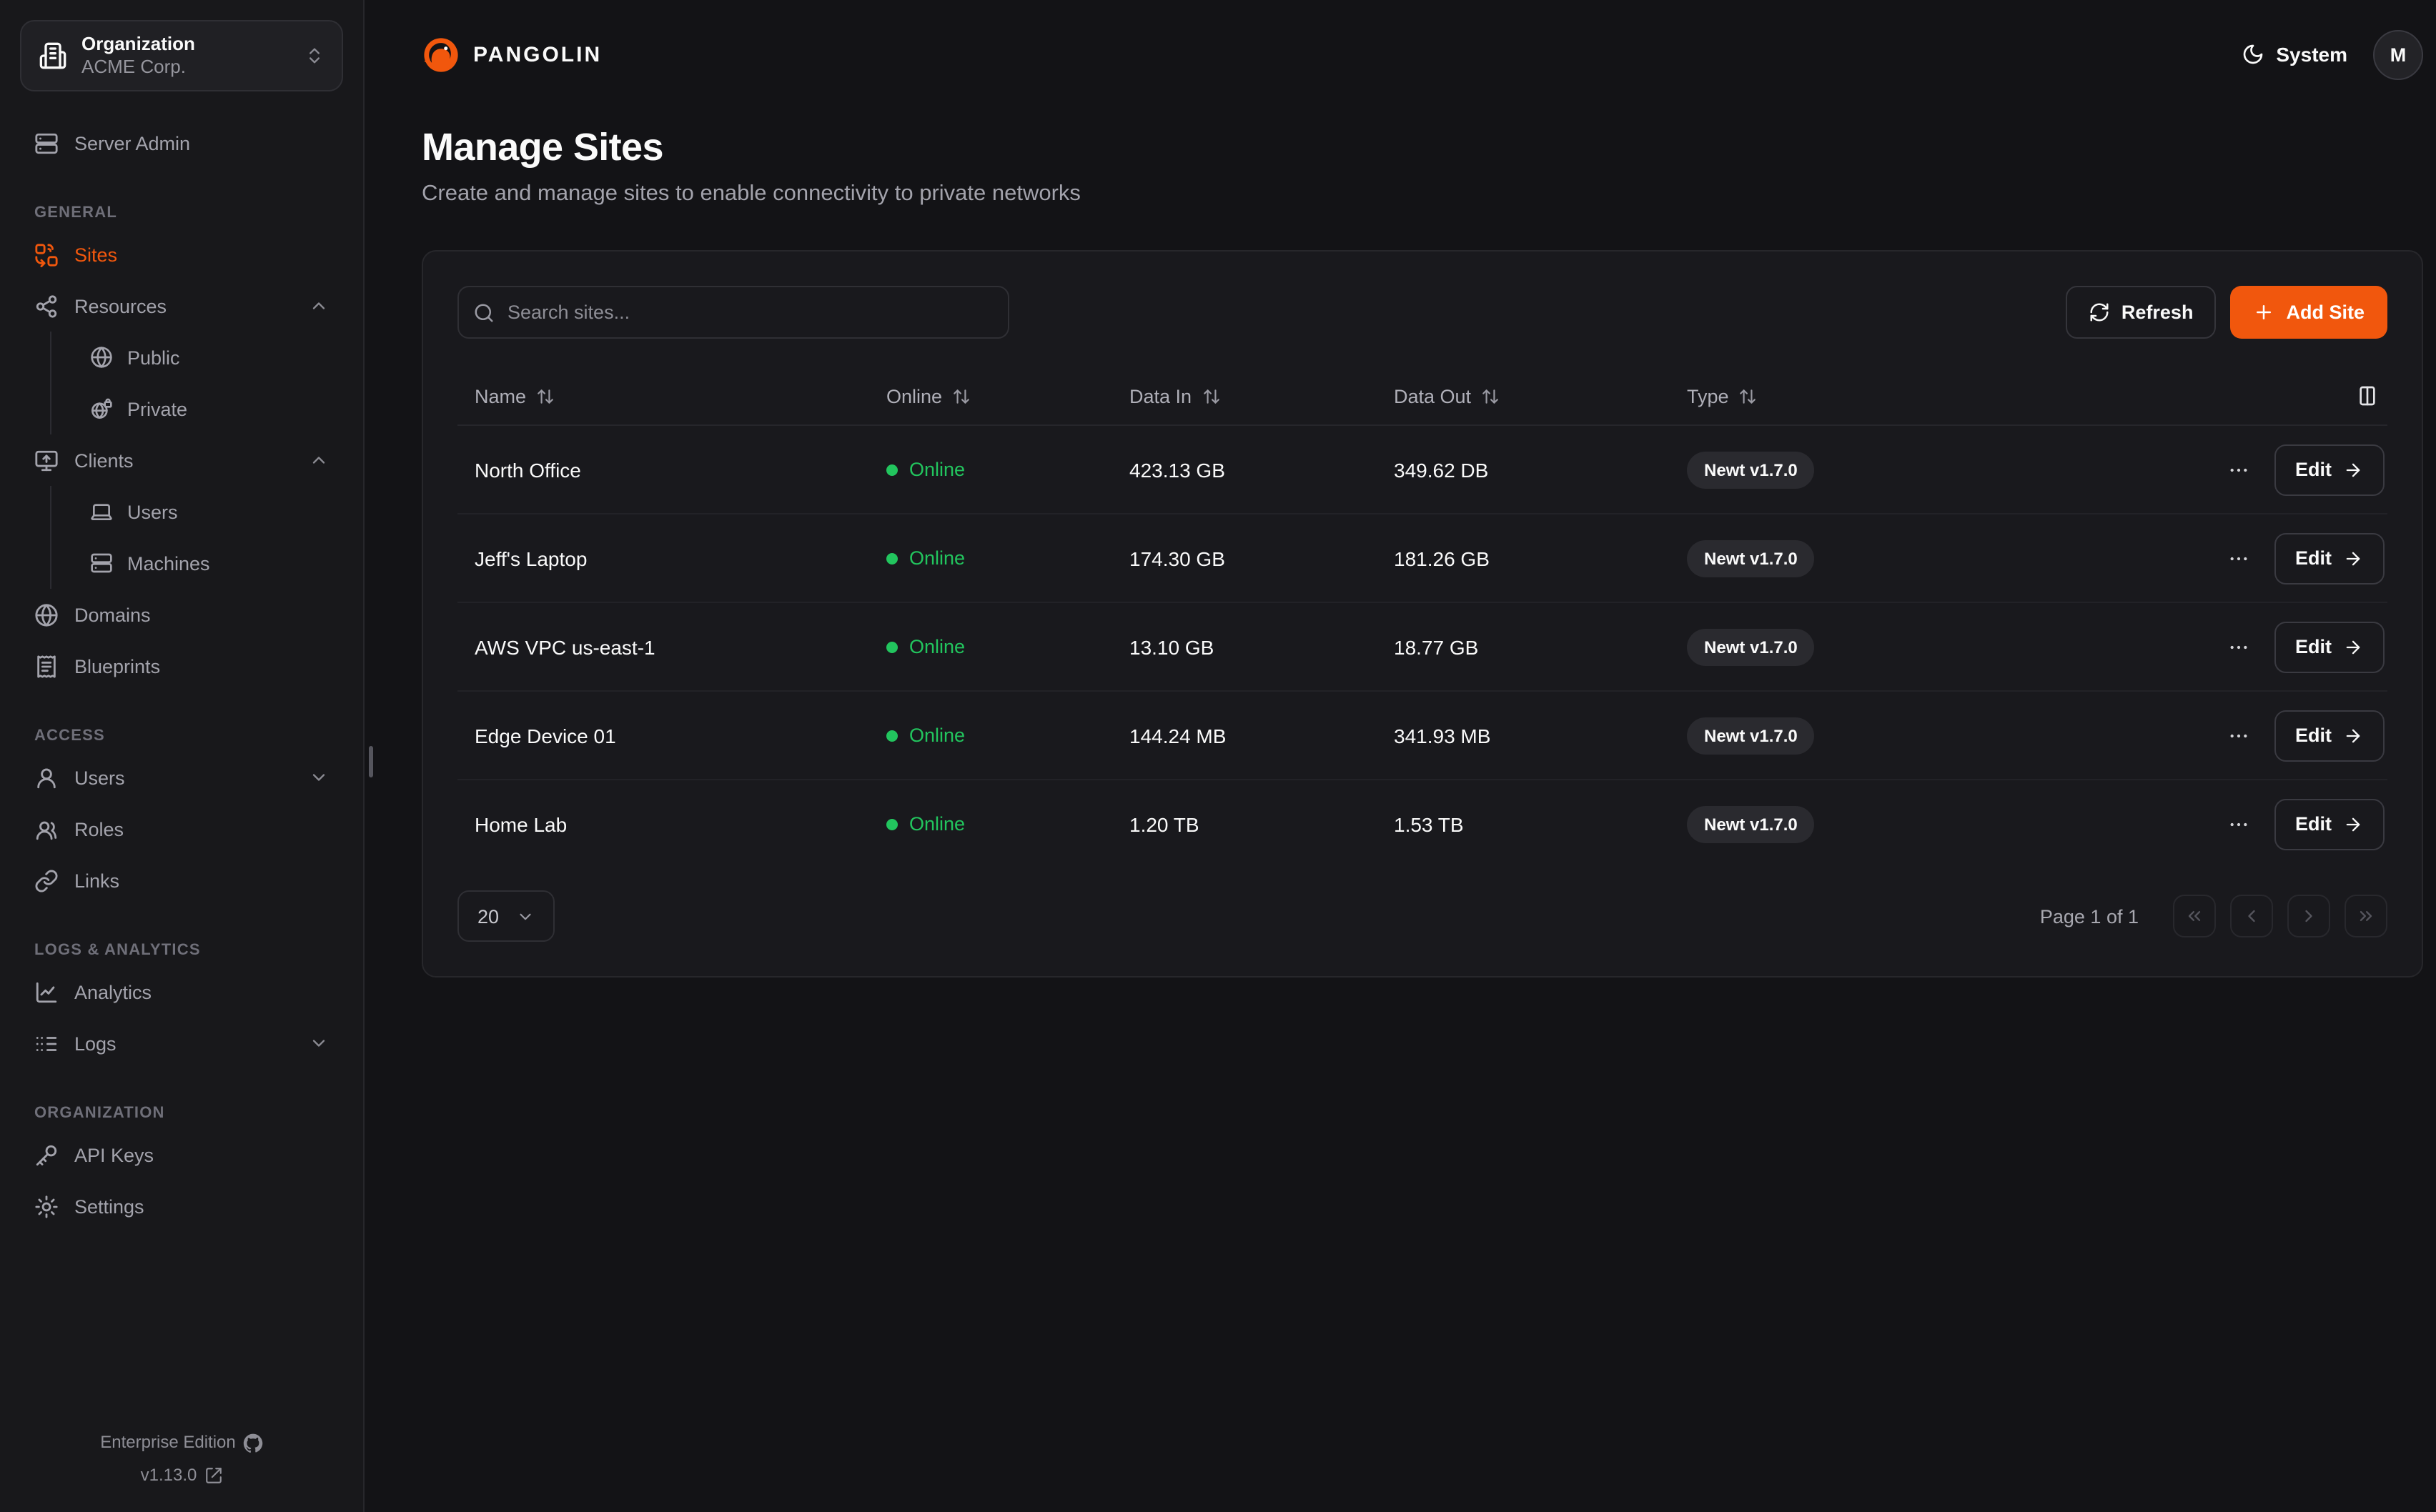 The width and height of the screenshot is (2436, 1512). I want to click on sidebar-item-server-admin: Server Admin, so click(181, 143).